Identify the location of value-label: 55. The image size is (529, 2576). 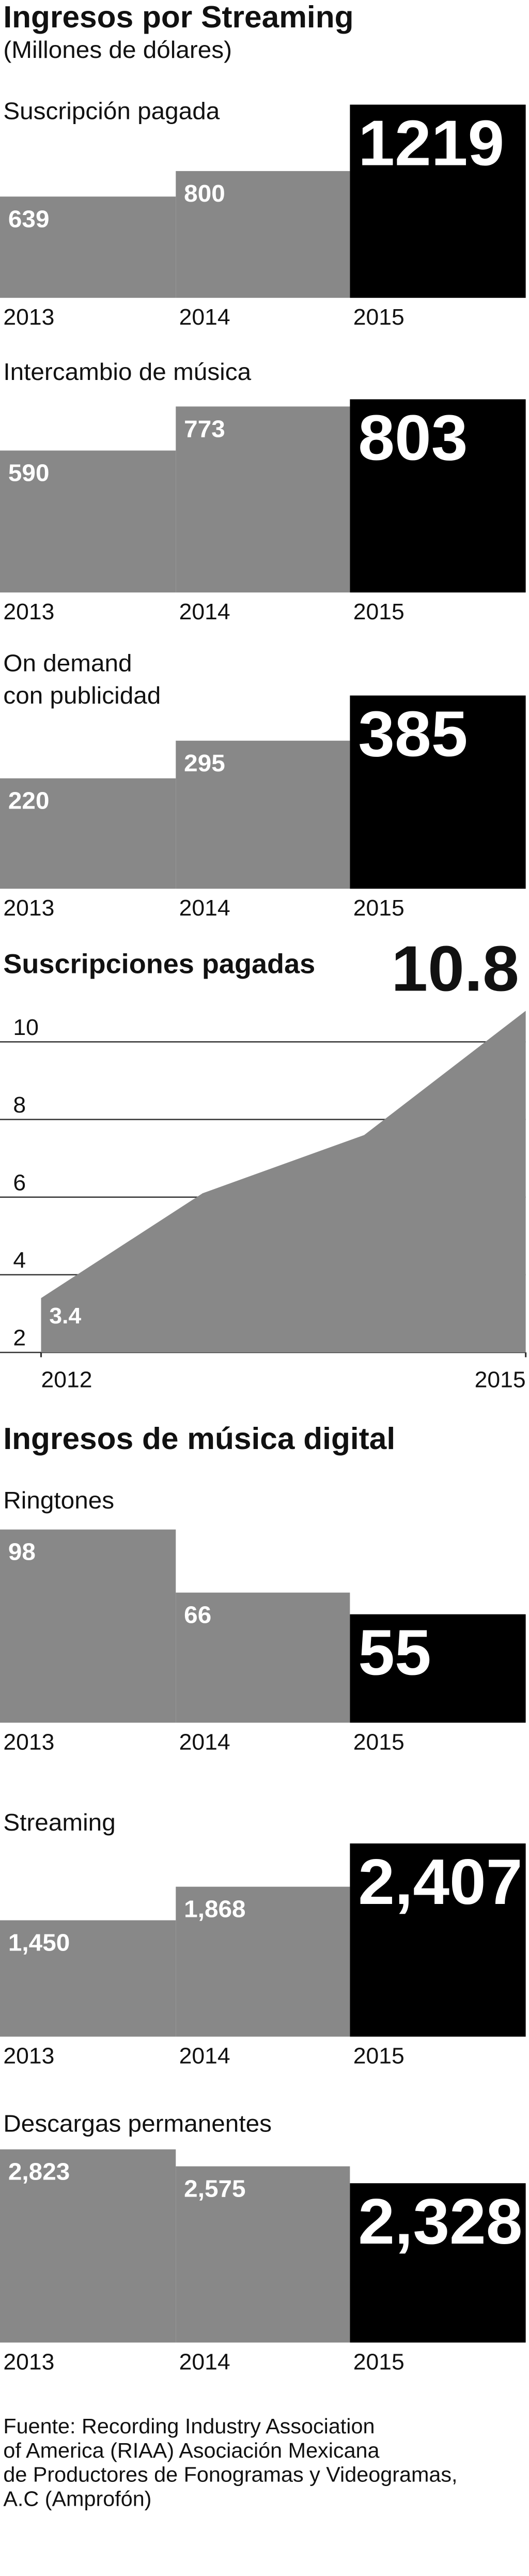
(394, 1653).